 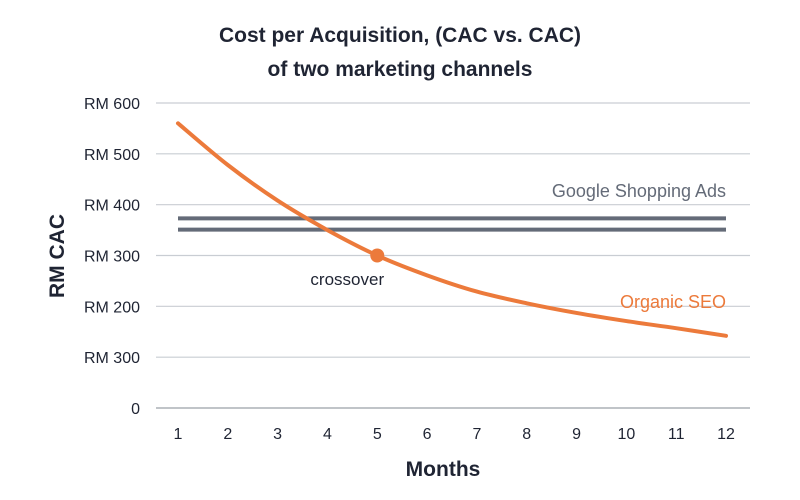 I want to click on chart-subtitle: of two marketing channels, so click(x=400, y=69).